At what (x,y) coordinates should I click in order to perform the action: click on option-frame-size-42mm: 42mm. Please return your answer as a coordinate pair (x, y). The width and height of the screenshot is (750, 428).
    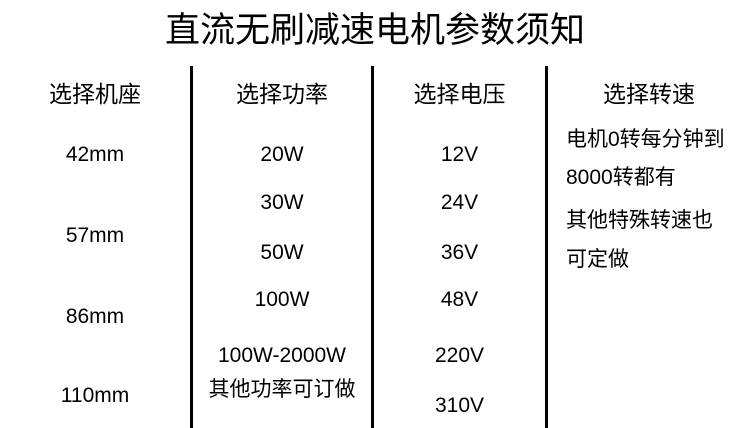
    Looking at the image, I should click on (95, 154).